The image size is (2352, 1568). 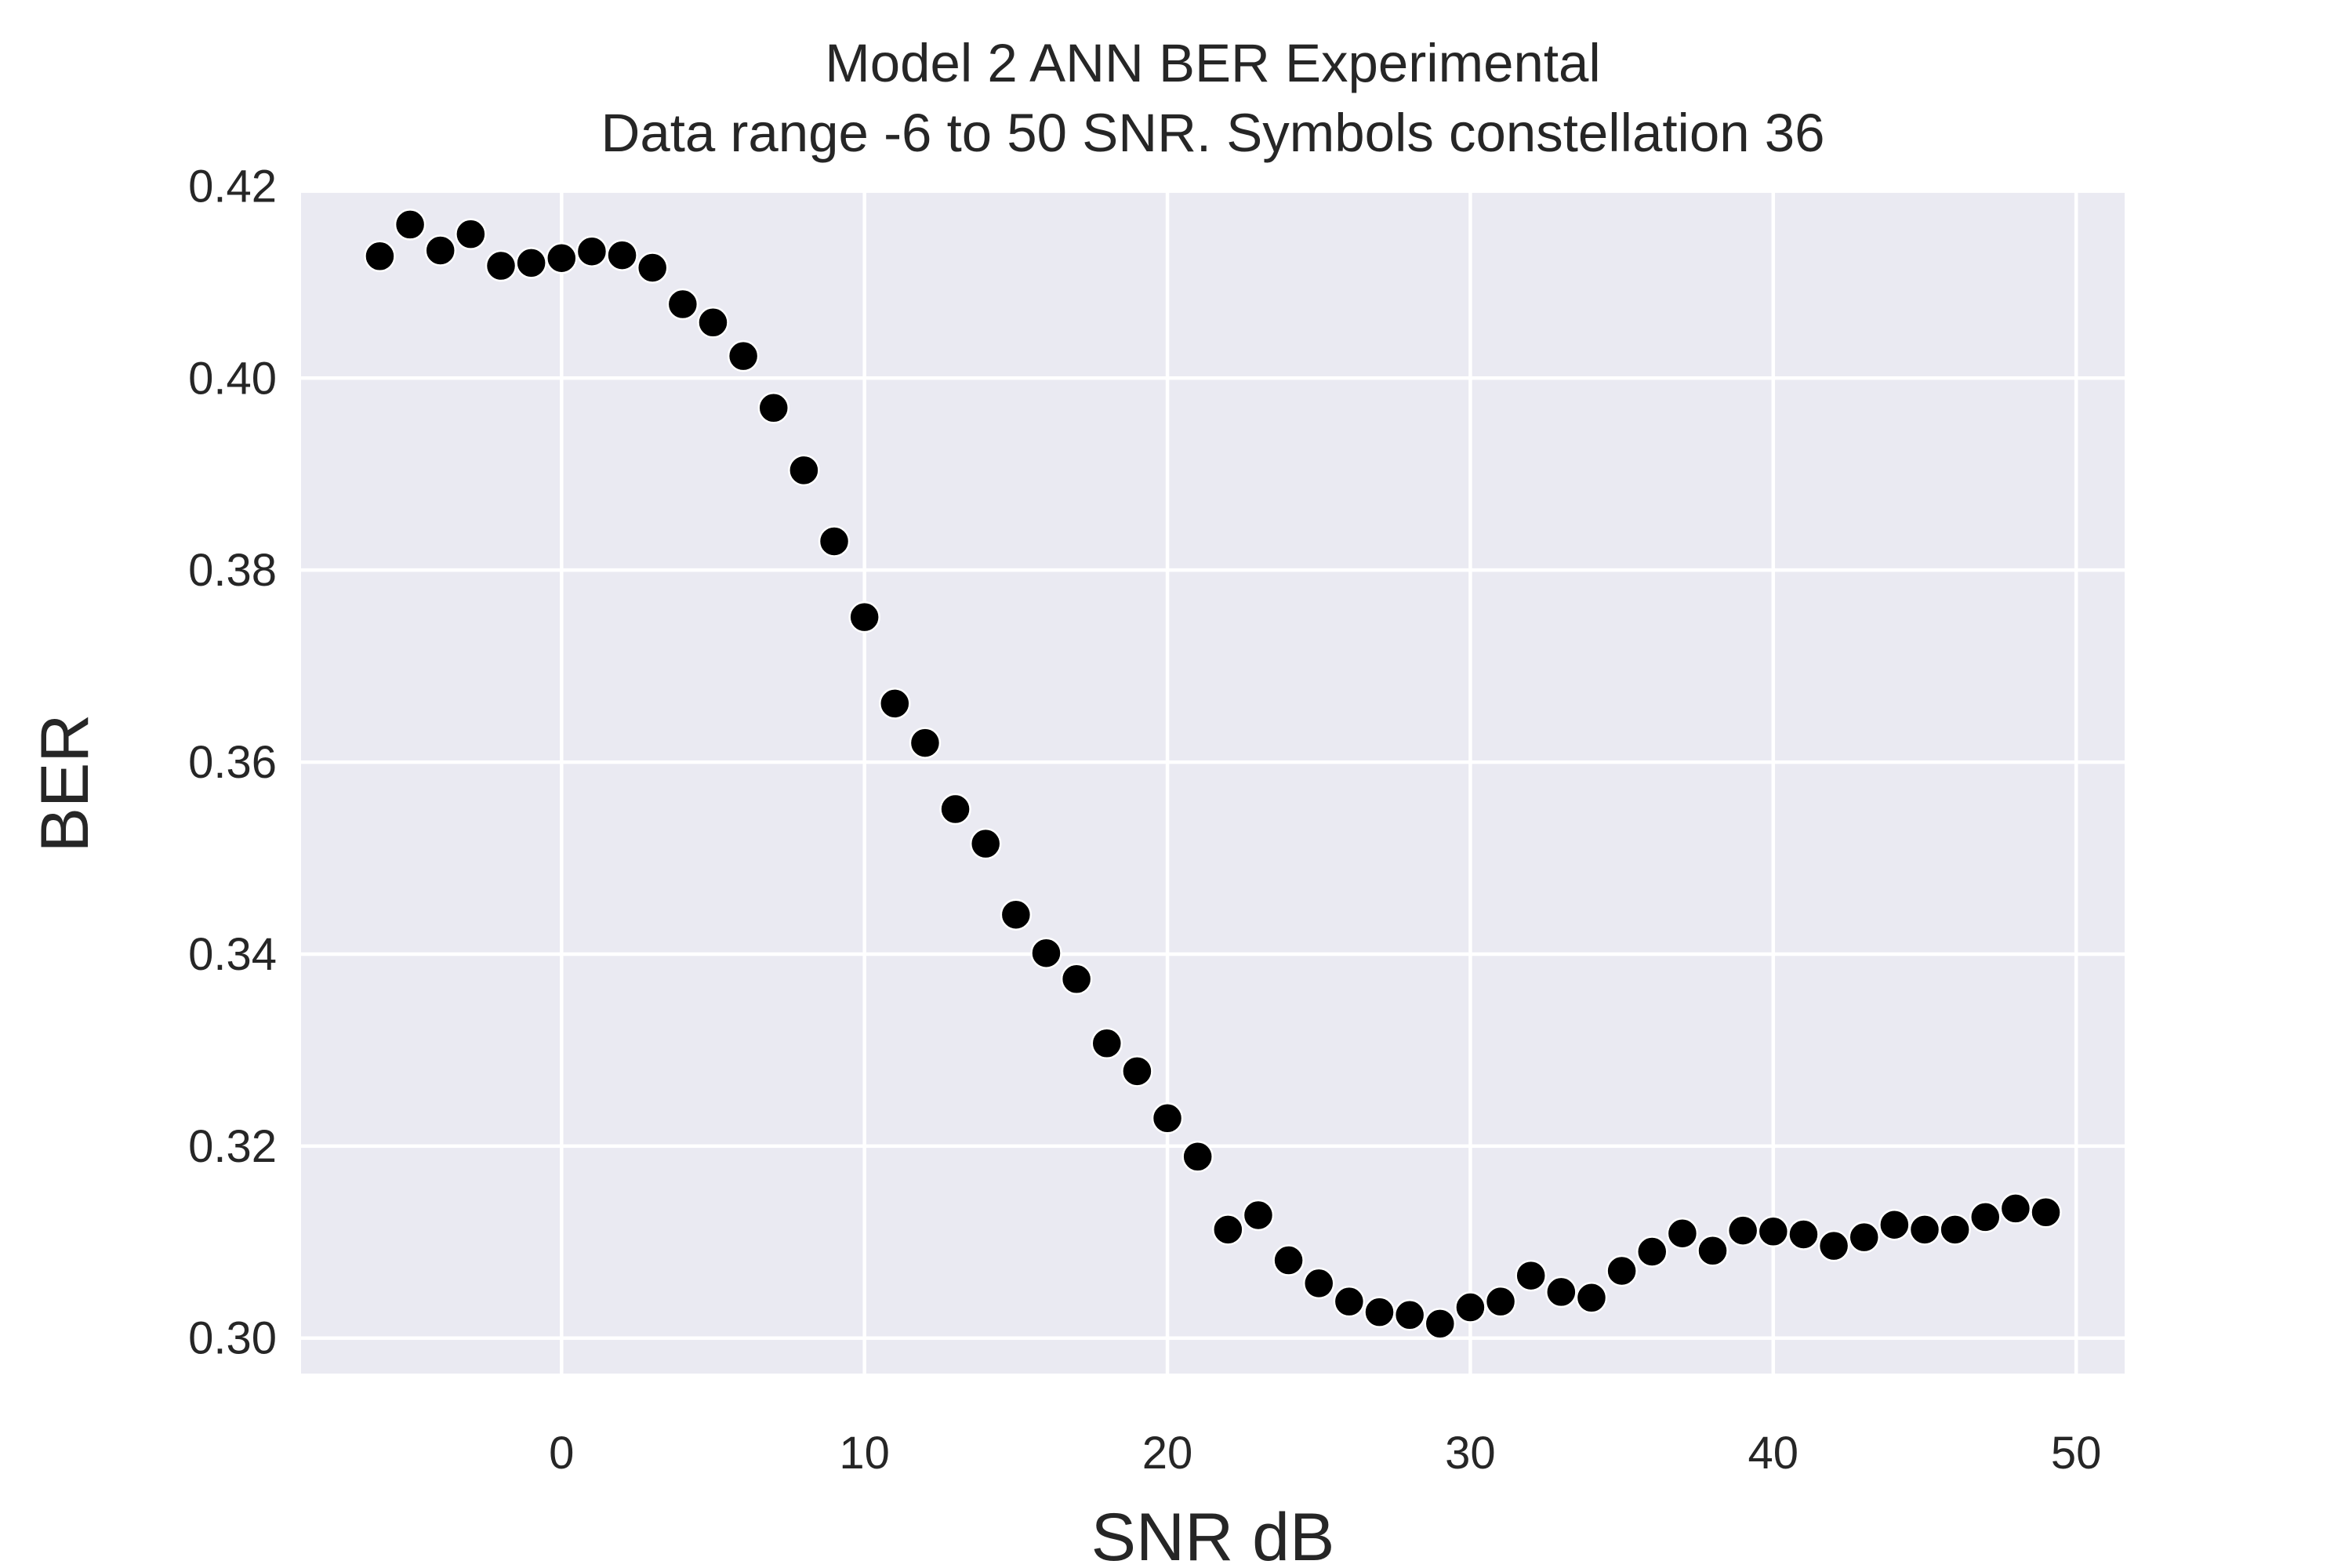 What do you see at coordinates (1213, 1534) in the screenshot?
I see `x-axis-label: SNR dB` at bounding box center [1213, 1534].